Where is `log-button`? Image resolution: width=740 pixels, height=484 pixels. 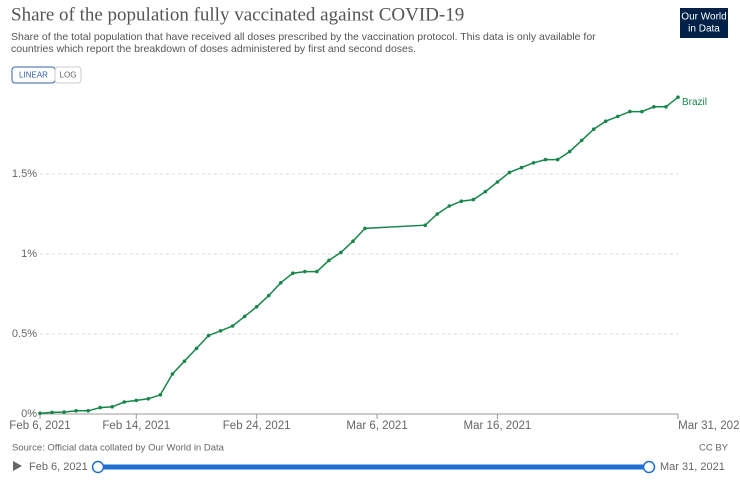 log-button is located at coordinates (68, 75).